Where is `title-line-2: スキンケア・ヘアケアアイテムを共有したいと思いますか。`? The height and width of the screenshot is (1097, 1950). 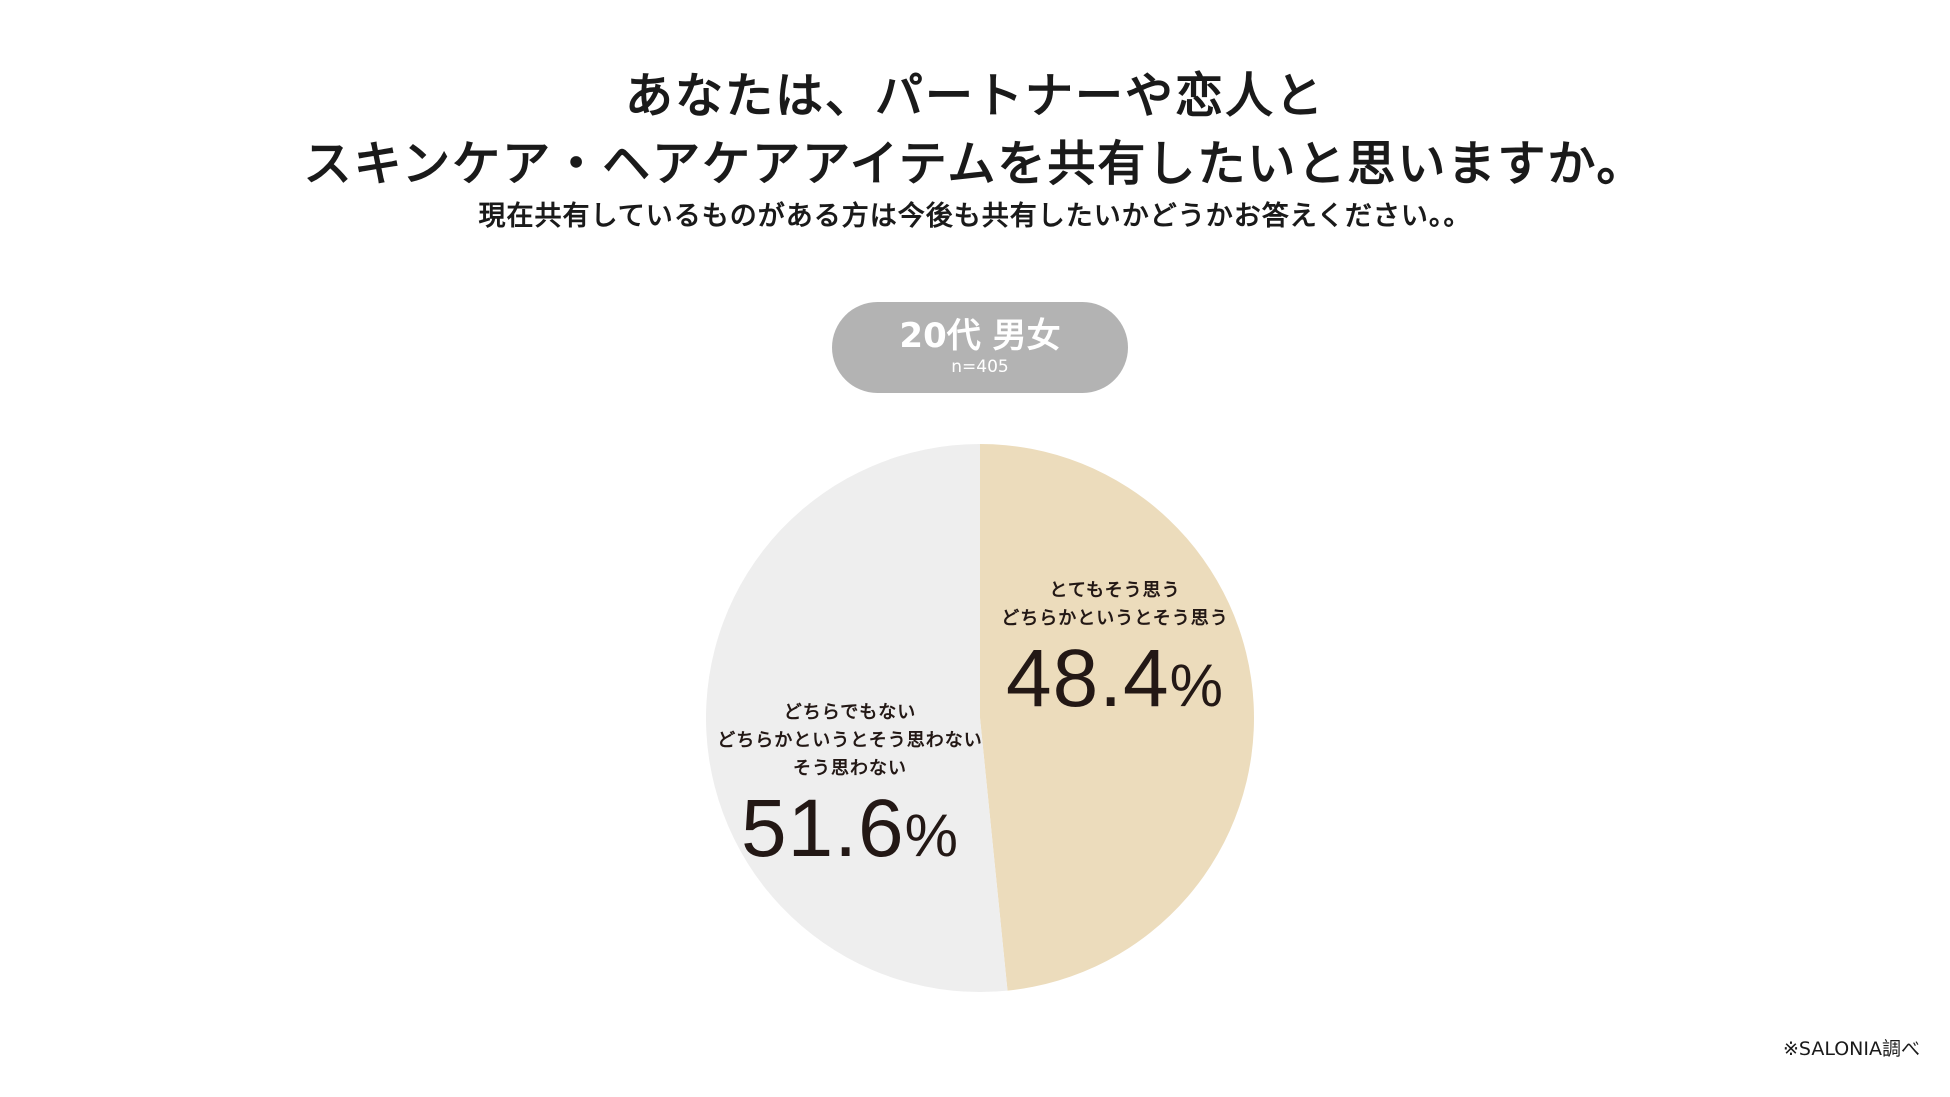 title-line-2: スキンケア・ヘアケアアイテムを共有したいと思いますか。 is located at coordinates (975, 164).